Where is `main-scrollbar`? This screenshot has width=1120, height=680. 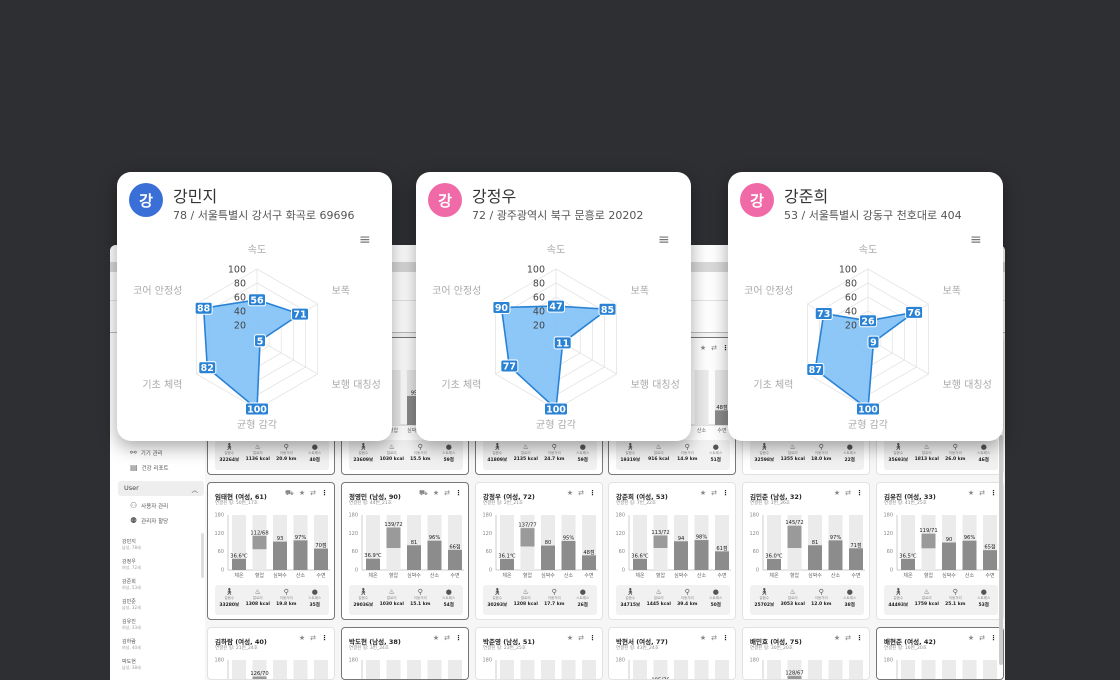
main-scrollbar is located at coordinates (1001, 550).